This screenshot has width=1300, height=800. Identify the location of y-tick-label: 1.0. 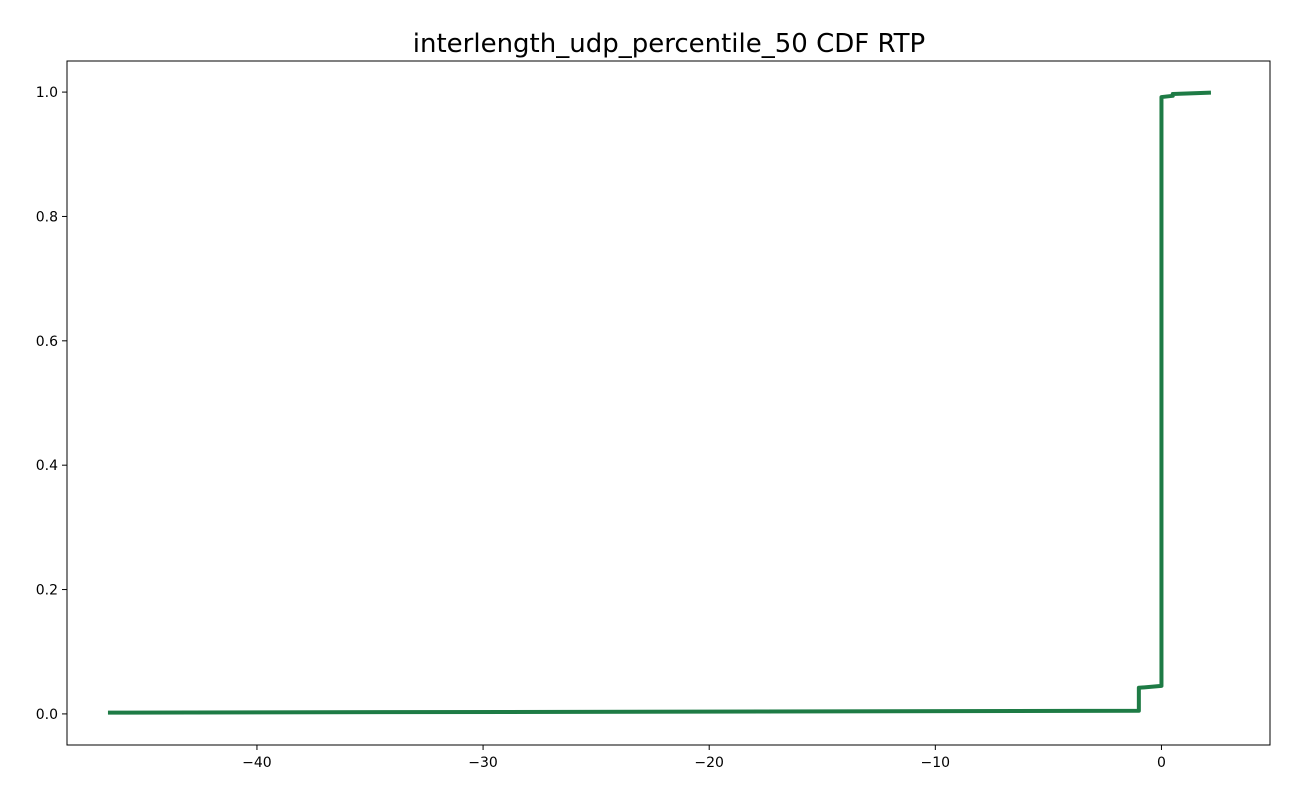
(47, 93).